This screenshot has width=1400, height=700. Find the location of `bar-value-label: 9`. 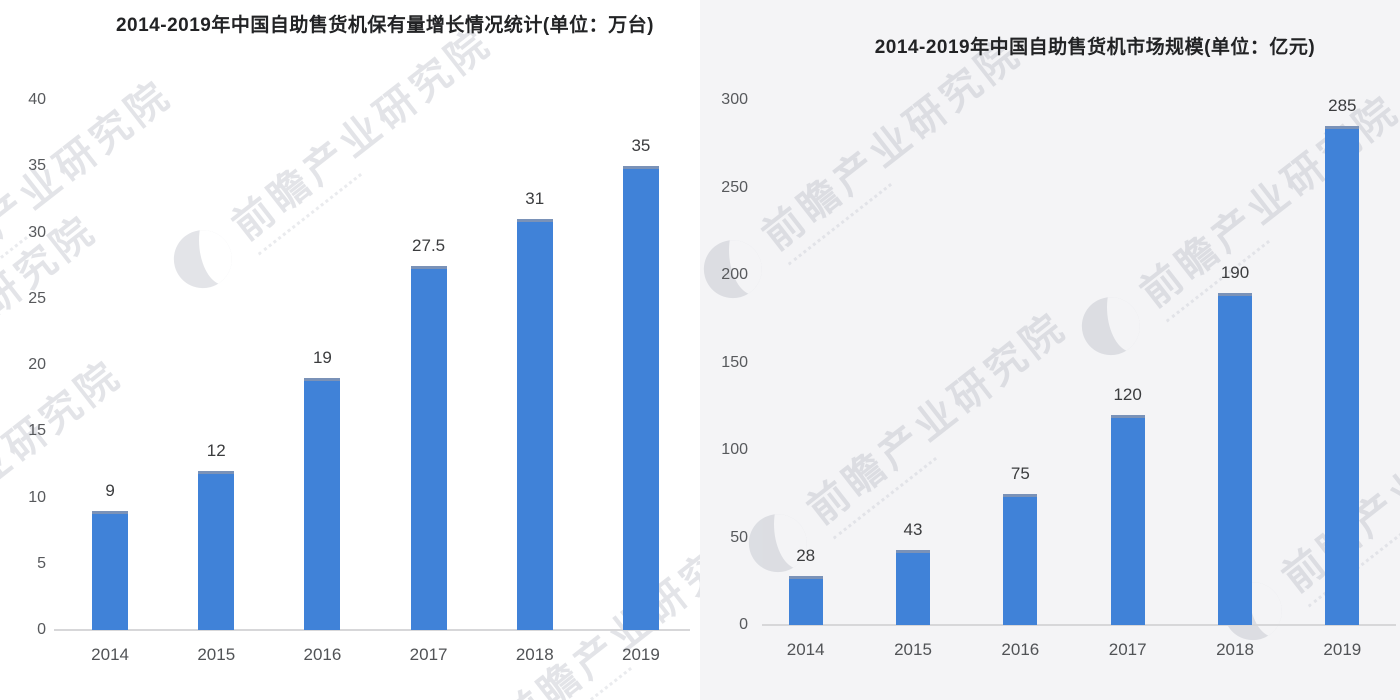

bar-value-label: 9 is located at coordinates (110, 490).